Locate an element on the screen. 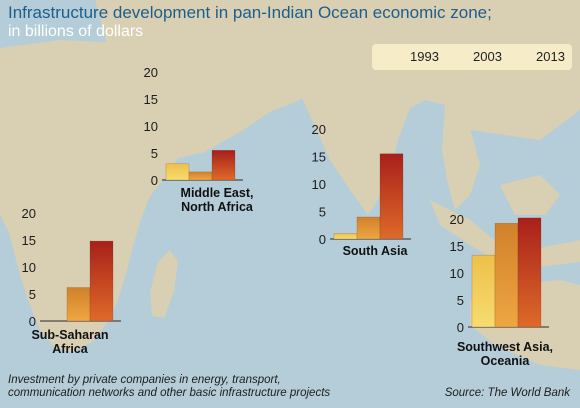 The width and height of the screenshot is (580, 408). y-tick-label-sub-saharan-africa-15: 15 is located at coordinates (29, 240).